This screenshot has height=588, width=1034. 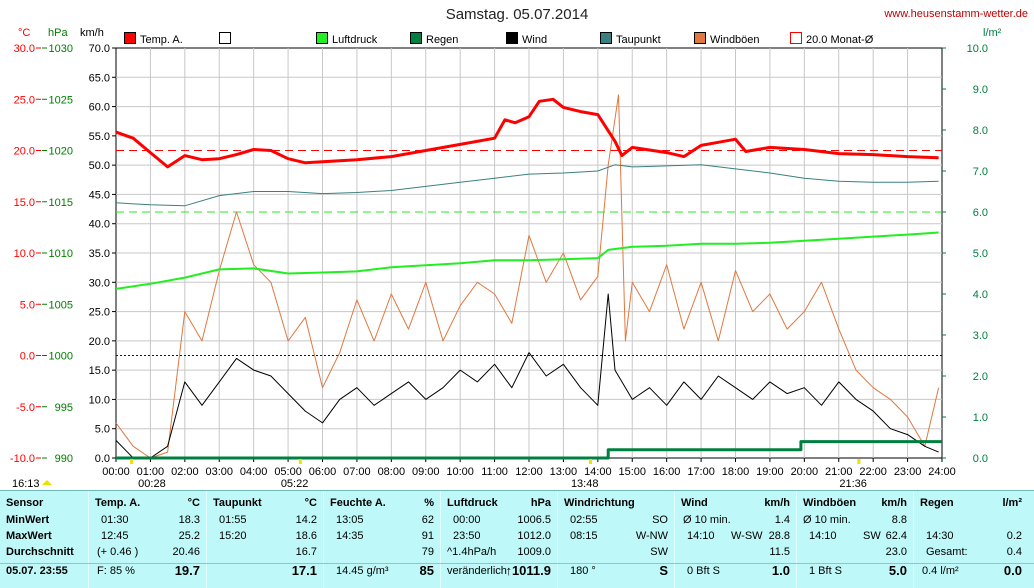 What do you see at coordinates (707, 520) in the screenshot?
I see `wind-min-note: Ø 10 min.` at bounding box center [707, 520].